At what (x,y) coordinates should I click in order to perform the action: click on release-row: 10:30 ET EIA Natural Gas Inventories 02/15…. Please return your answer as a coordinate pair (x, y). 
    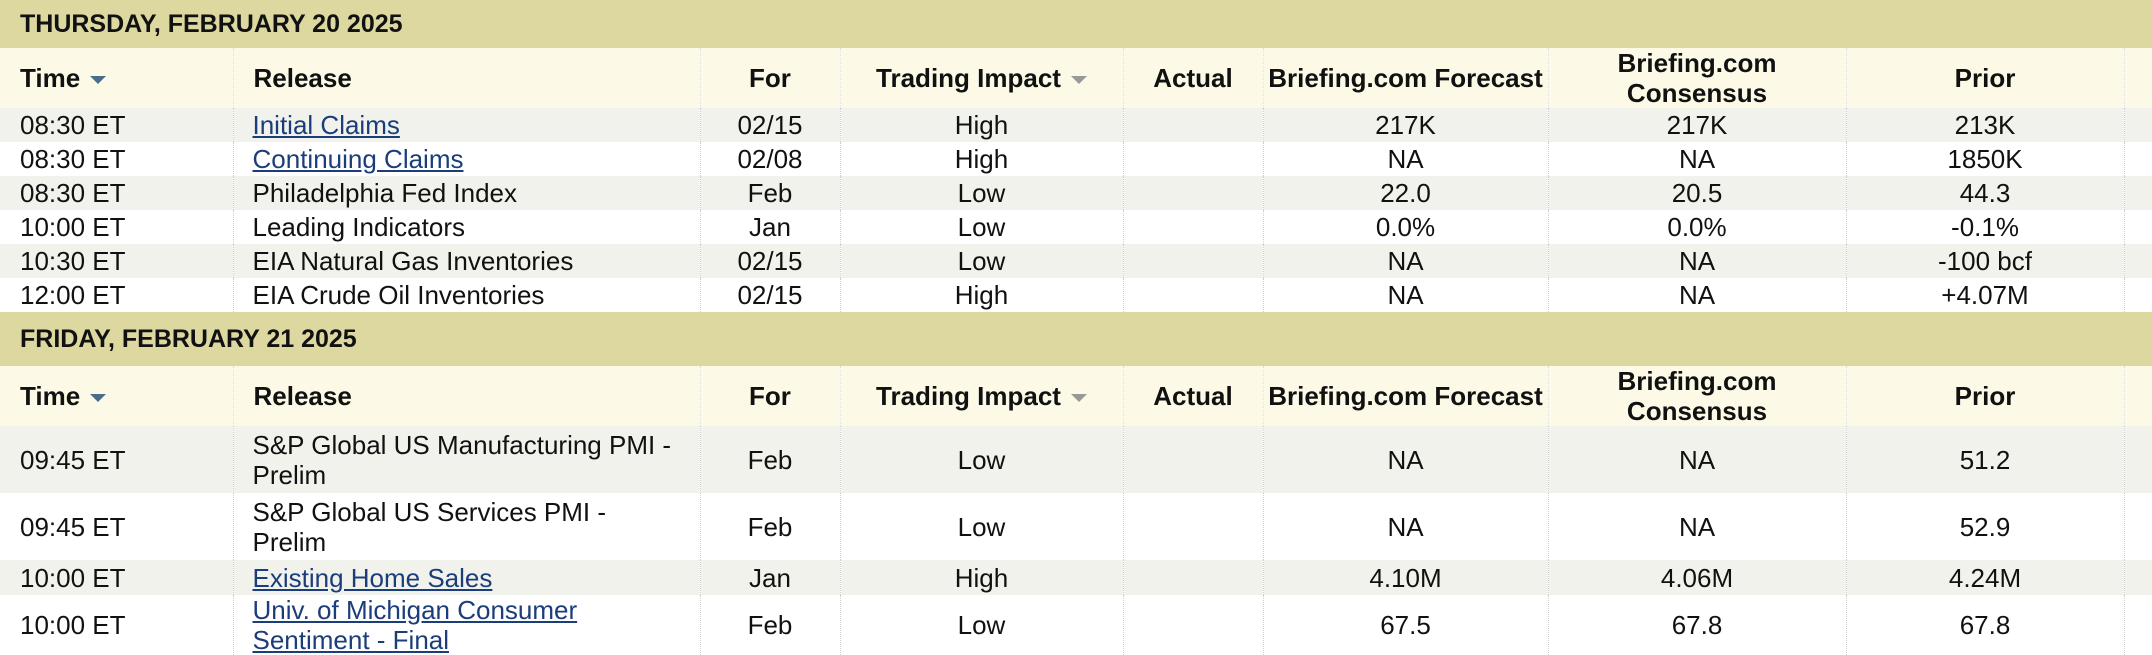
    Looking at the image, I should click on (1076, 261).